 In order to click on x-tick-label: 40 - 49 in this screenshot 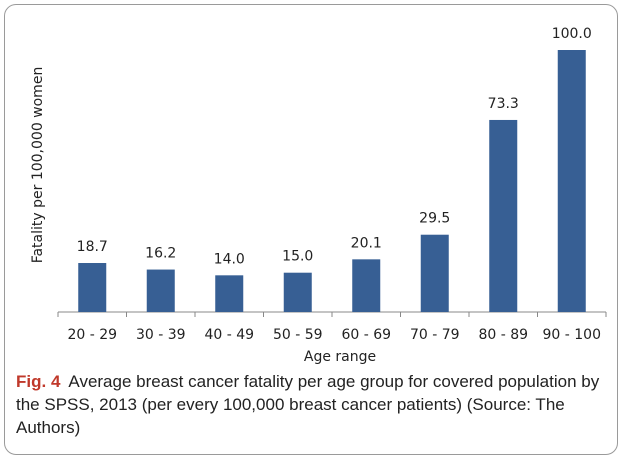, I will do `click(229, 335)`.